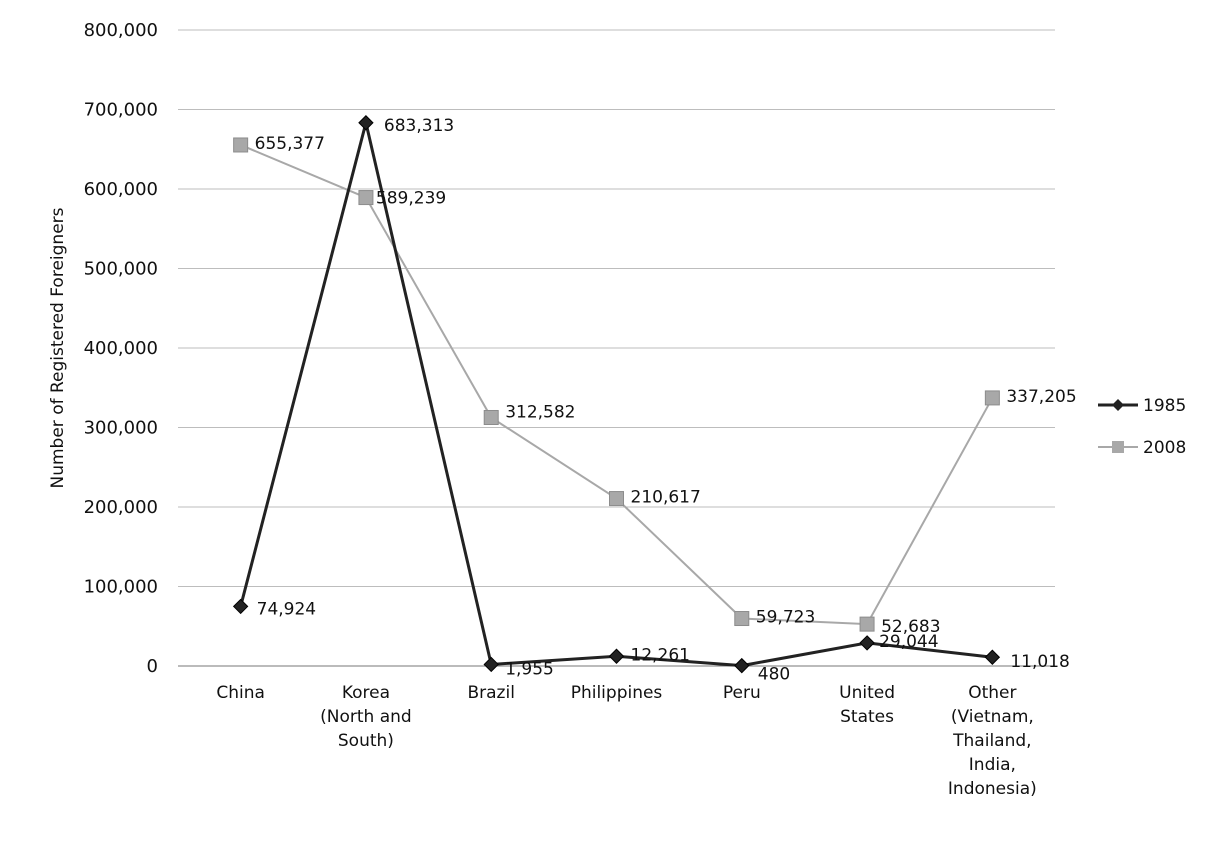 Image resolution: width=1213 pixels, height=842 pixels. I want to click on data-label-2008: 312,582, so click(540, 412).